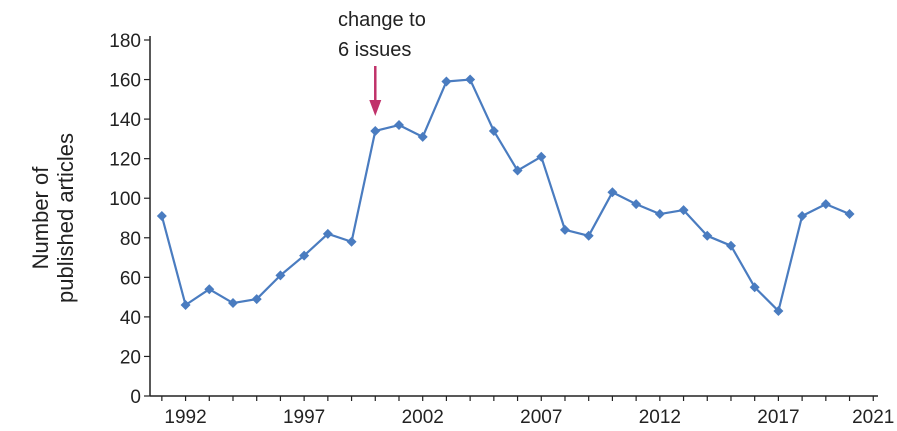 This screenshot has width=897, height=431. I want to click on y-tick-label: 120, so click(125, 160).